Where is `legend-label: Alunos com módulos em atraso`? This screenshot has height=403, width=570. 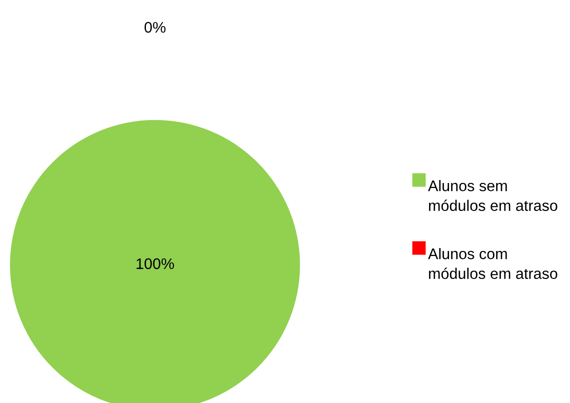 legend-label: Alunos com módulos em atraso is located at coordinates (493, 263).